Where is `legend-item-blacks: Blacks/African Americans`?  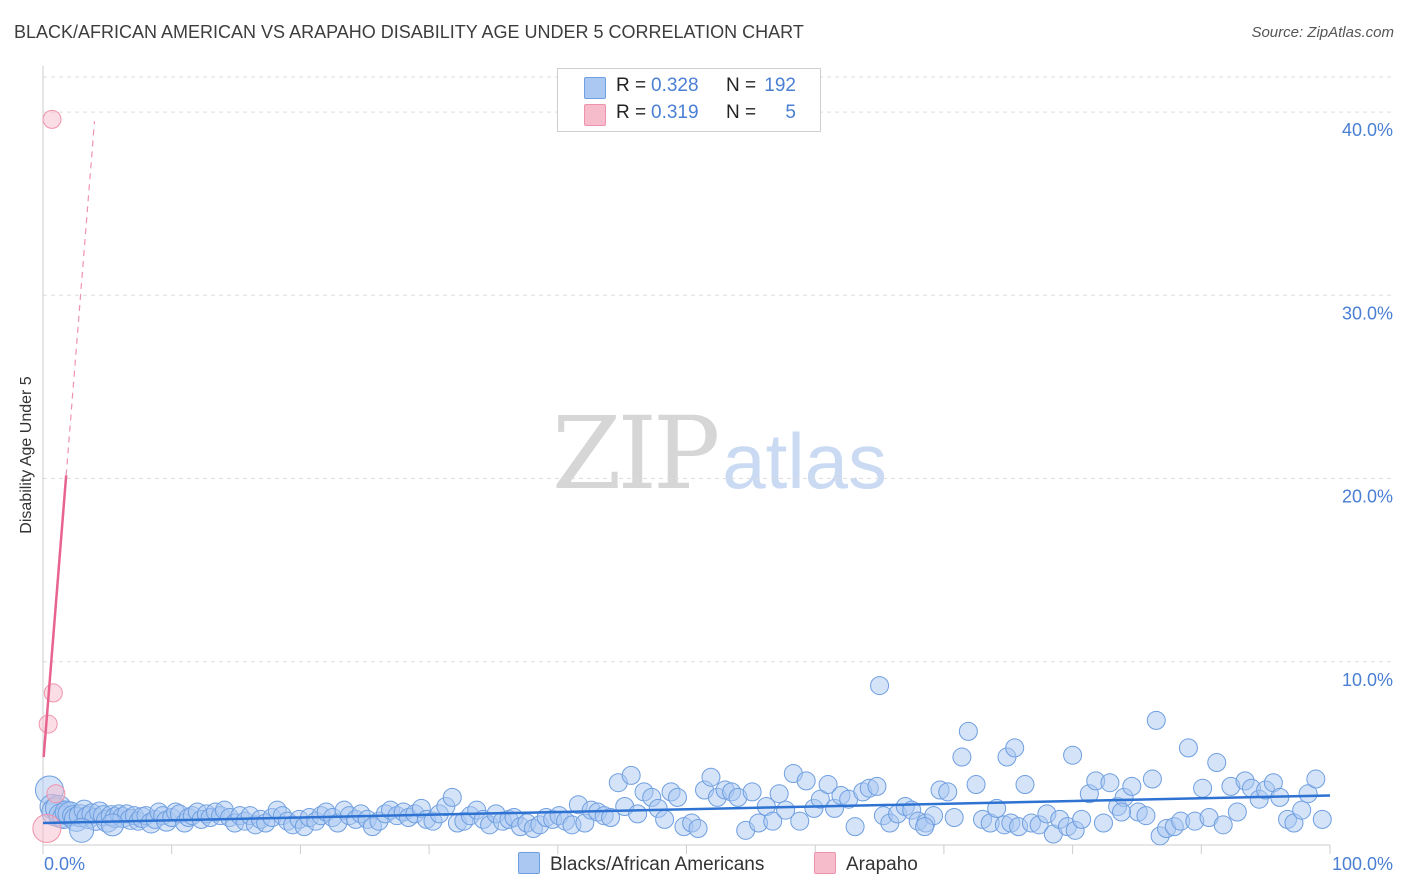 legend-item-blacks: Blacks/African Americans is located at coordinates (641, 864).